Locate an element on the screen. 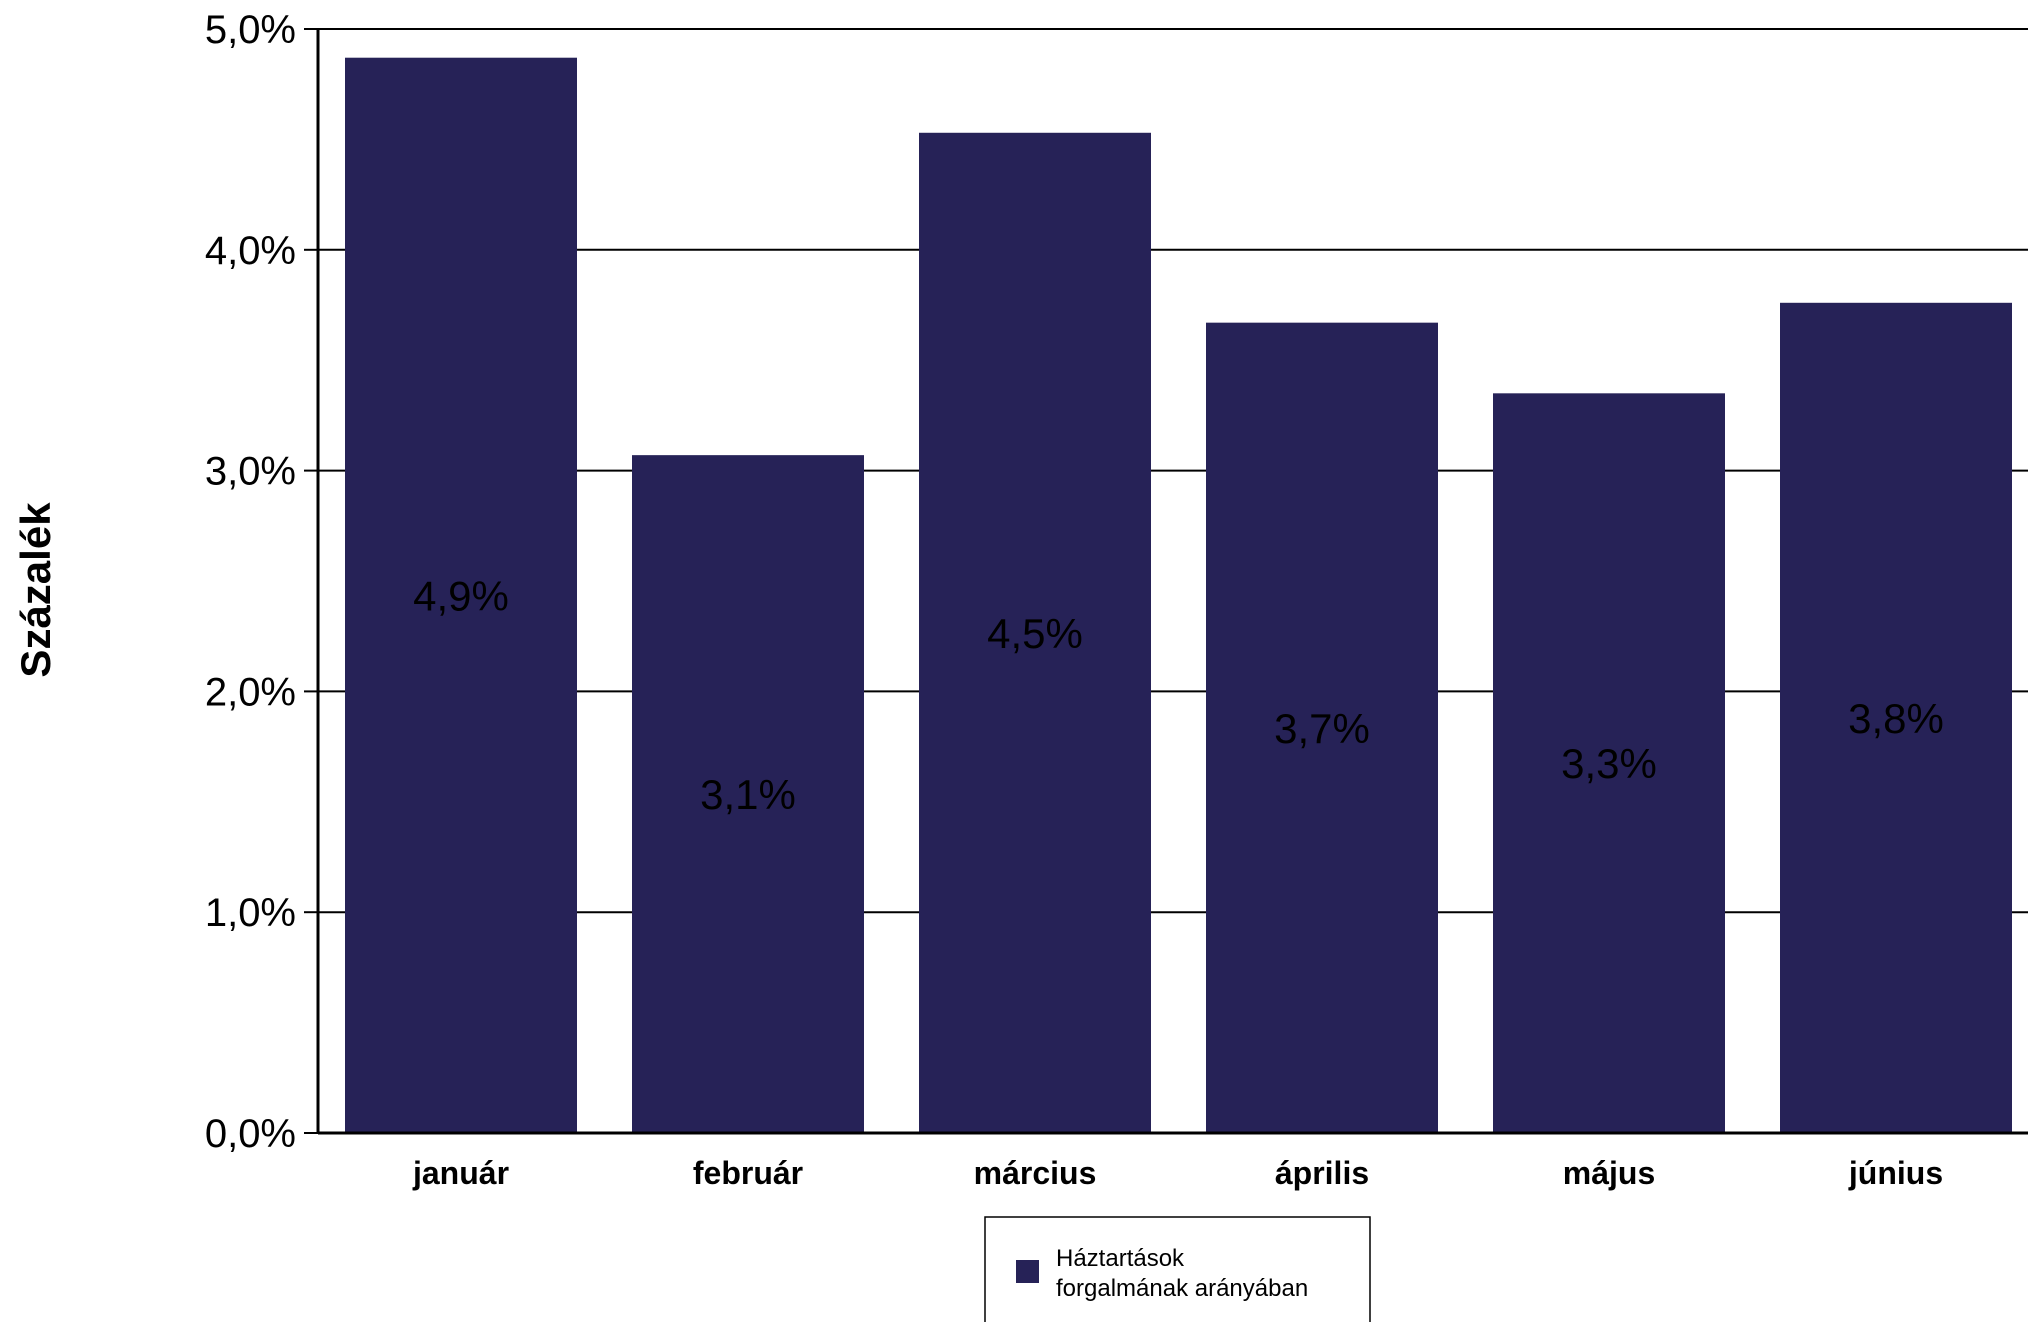 This screenshot has height=1322, width=2028. y-tick-label: 4,0% is located at coordinates (250, 251).